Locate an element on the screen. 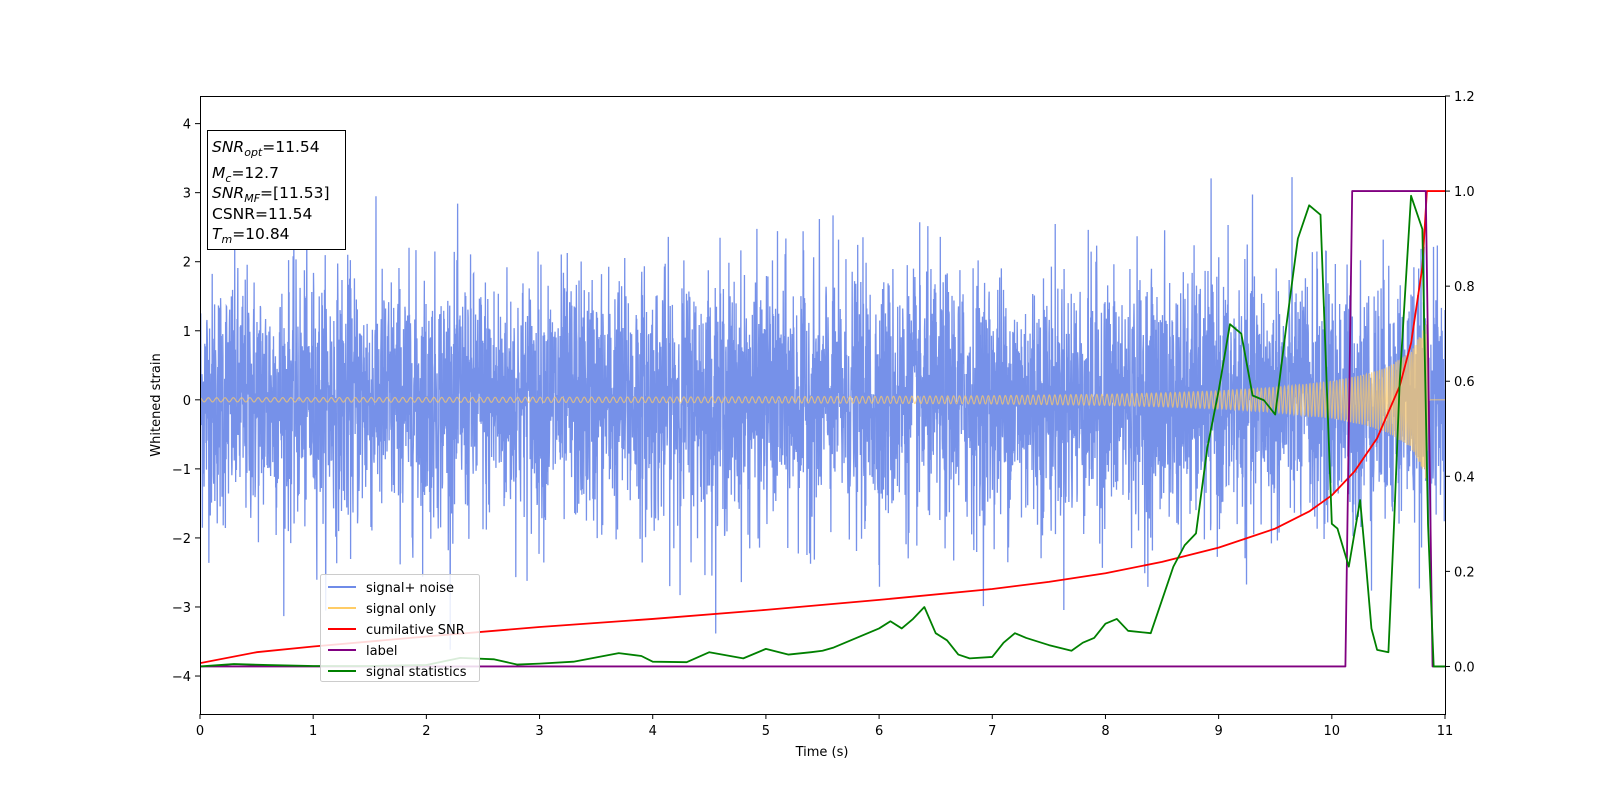  x-tick-label: 7 is located at coordinates (992, 731).